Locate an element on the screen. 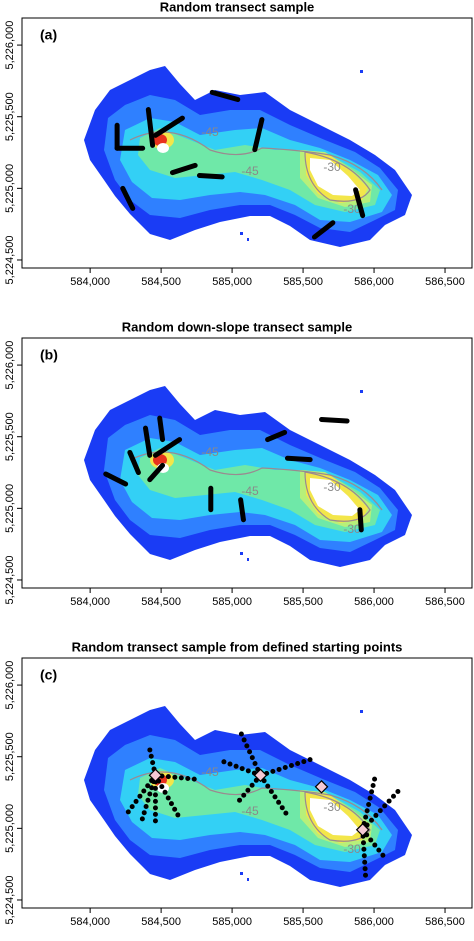 This screenshot has height=941, width=474. panel-title: Random transect sample is located at coordinates (237, 7).